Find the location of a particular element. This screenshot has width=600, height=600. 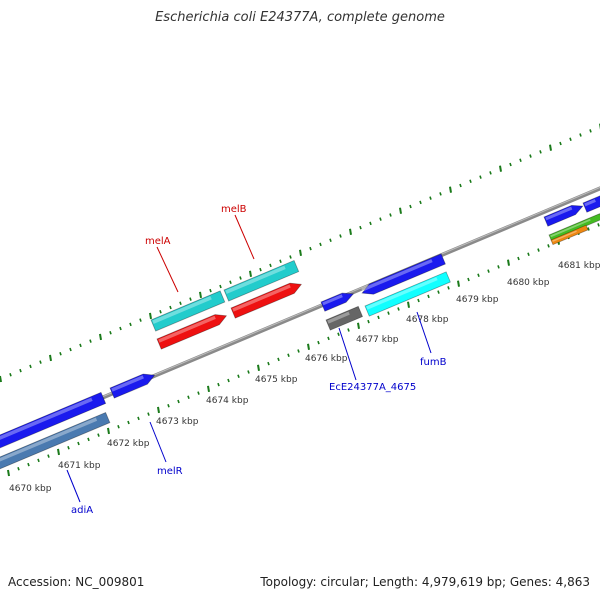

EcE24377A_4675-leader is located at coordinates (347, 354).